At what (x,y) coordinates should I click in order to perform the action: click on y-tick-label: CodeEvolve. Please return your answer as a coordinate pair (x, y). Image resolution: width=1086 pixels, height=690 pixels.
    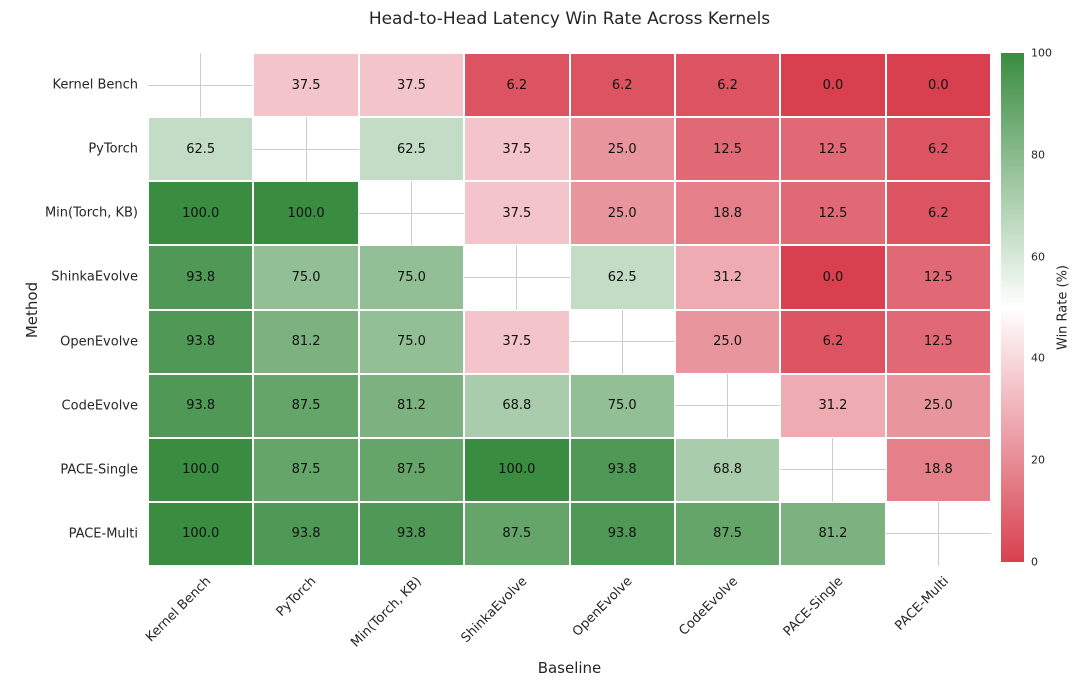
    Looking at the image, I should click on (99, 406).